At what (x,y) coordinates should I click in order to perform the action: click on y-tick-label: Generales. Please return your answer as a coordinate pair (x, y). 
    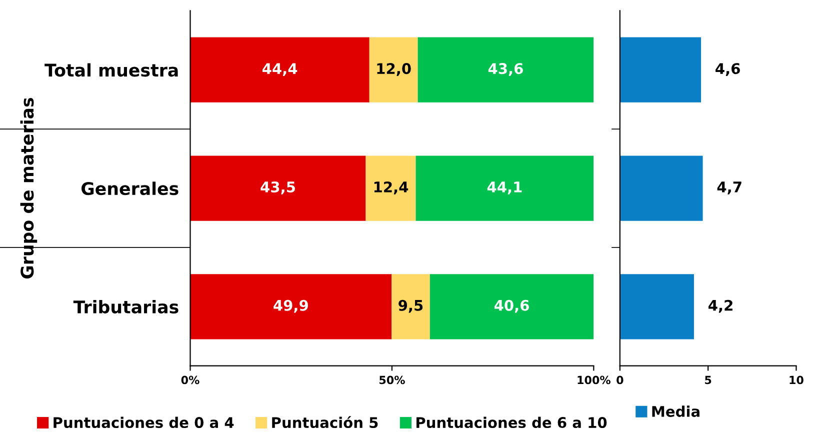
    Looking at the image, I should click on (129, 189).